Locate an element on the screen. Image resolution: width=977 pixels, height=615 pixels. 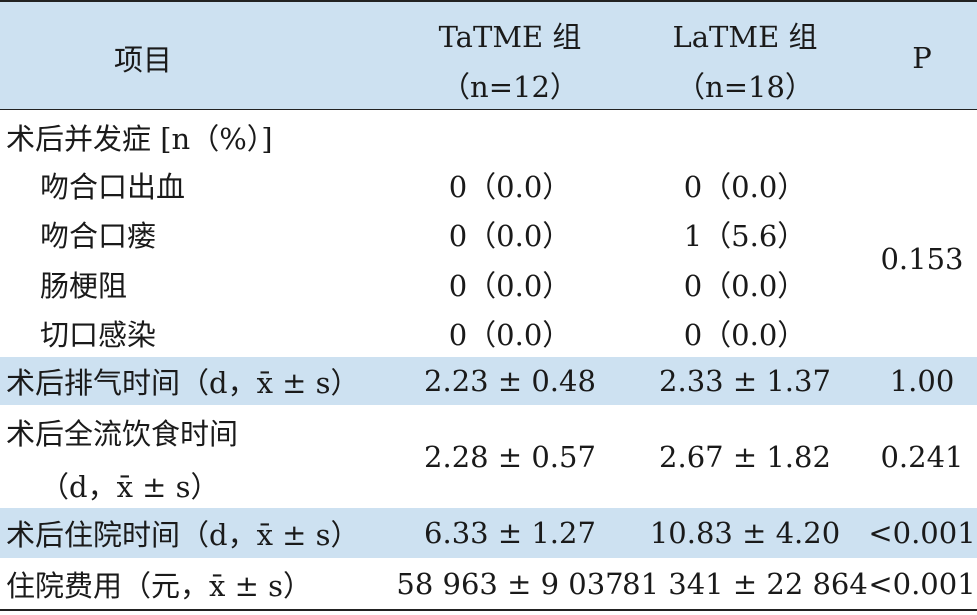
item-label: 切口感染 is located at coordinates (98, 334).